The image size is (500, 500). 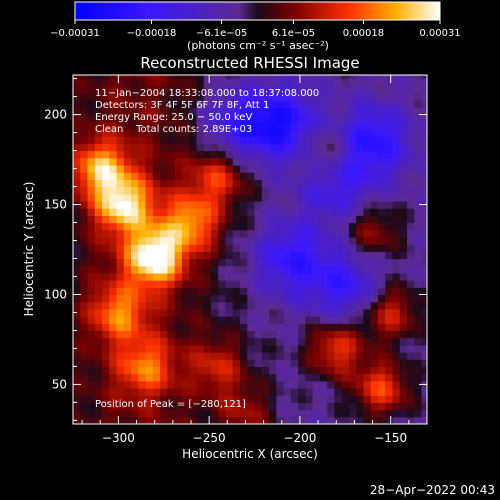 What do you see at coordinates (439, 33) in the screenshot?
I see `colorbar-tick-label: 0.00031` at bounding box center [439, 33].